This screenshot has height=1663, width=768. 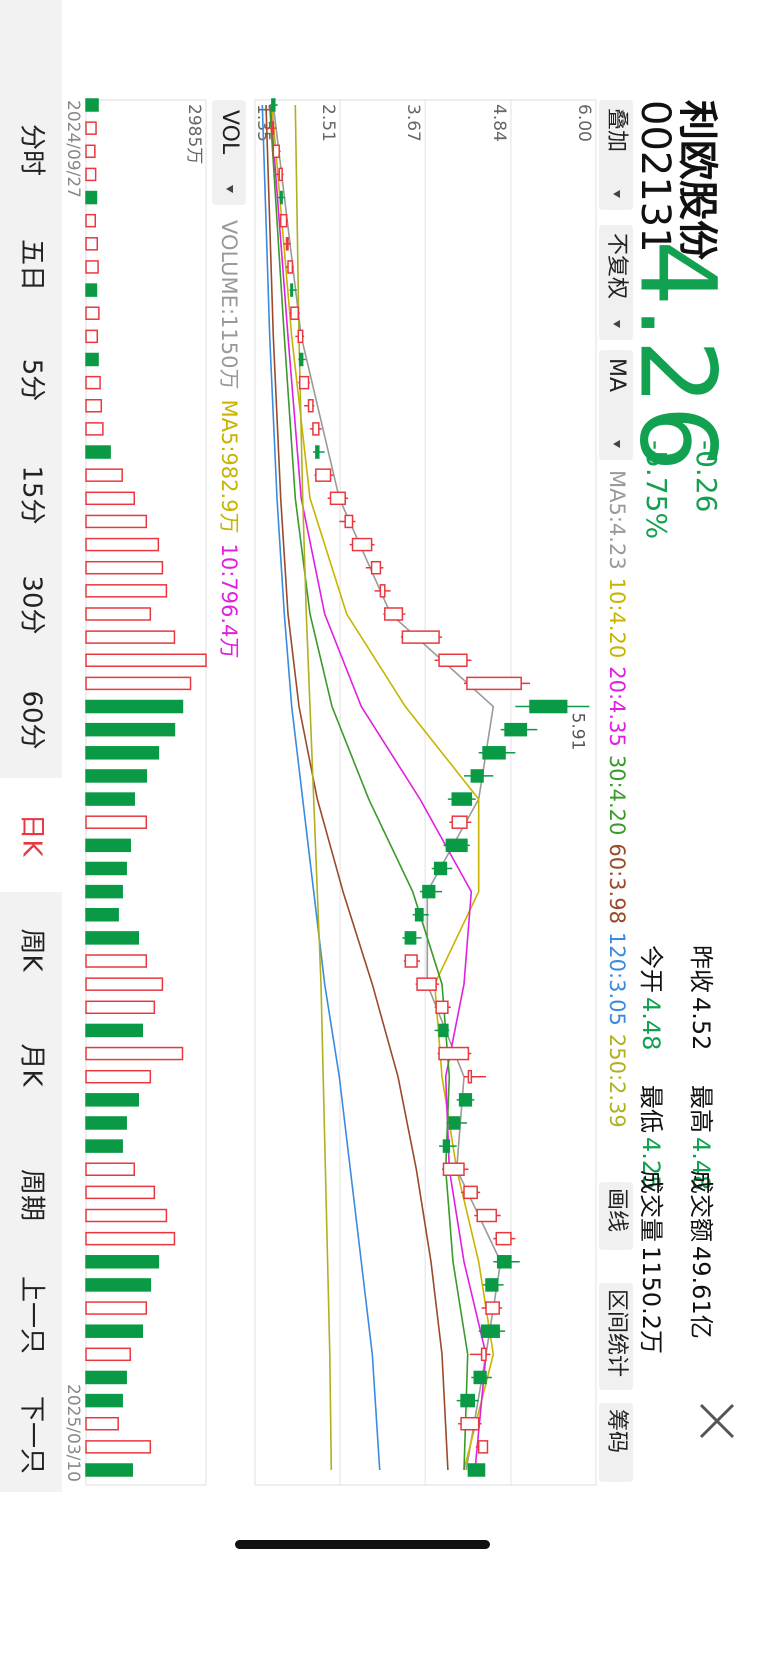 I want to click on tab: 60分, so click(x=32, y=719).